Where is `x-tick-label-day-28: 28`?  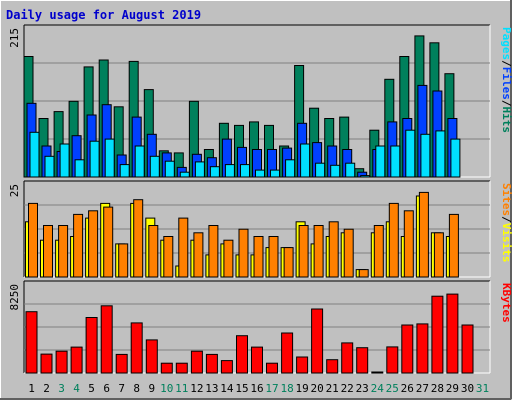 x-tick-label-day-28: 28 is located at coordinates (437, 388).